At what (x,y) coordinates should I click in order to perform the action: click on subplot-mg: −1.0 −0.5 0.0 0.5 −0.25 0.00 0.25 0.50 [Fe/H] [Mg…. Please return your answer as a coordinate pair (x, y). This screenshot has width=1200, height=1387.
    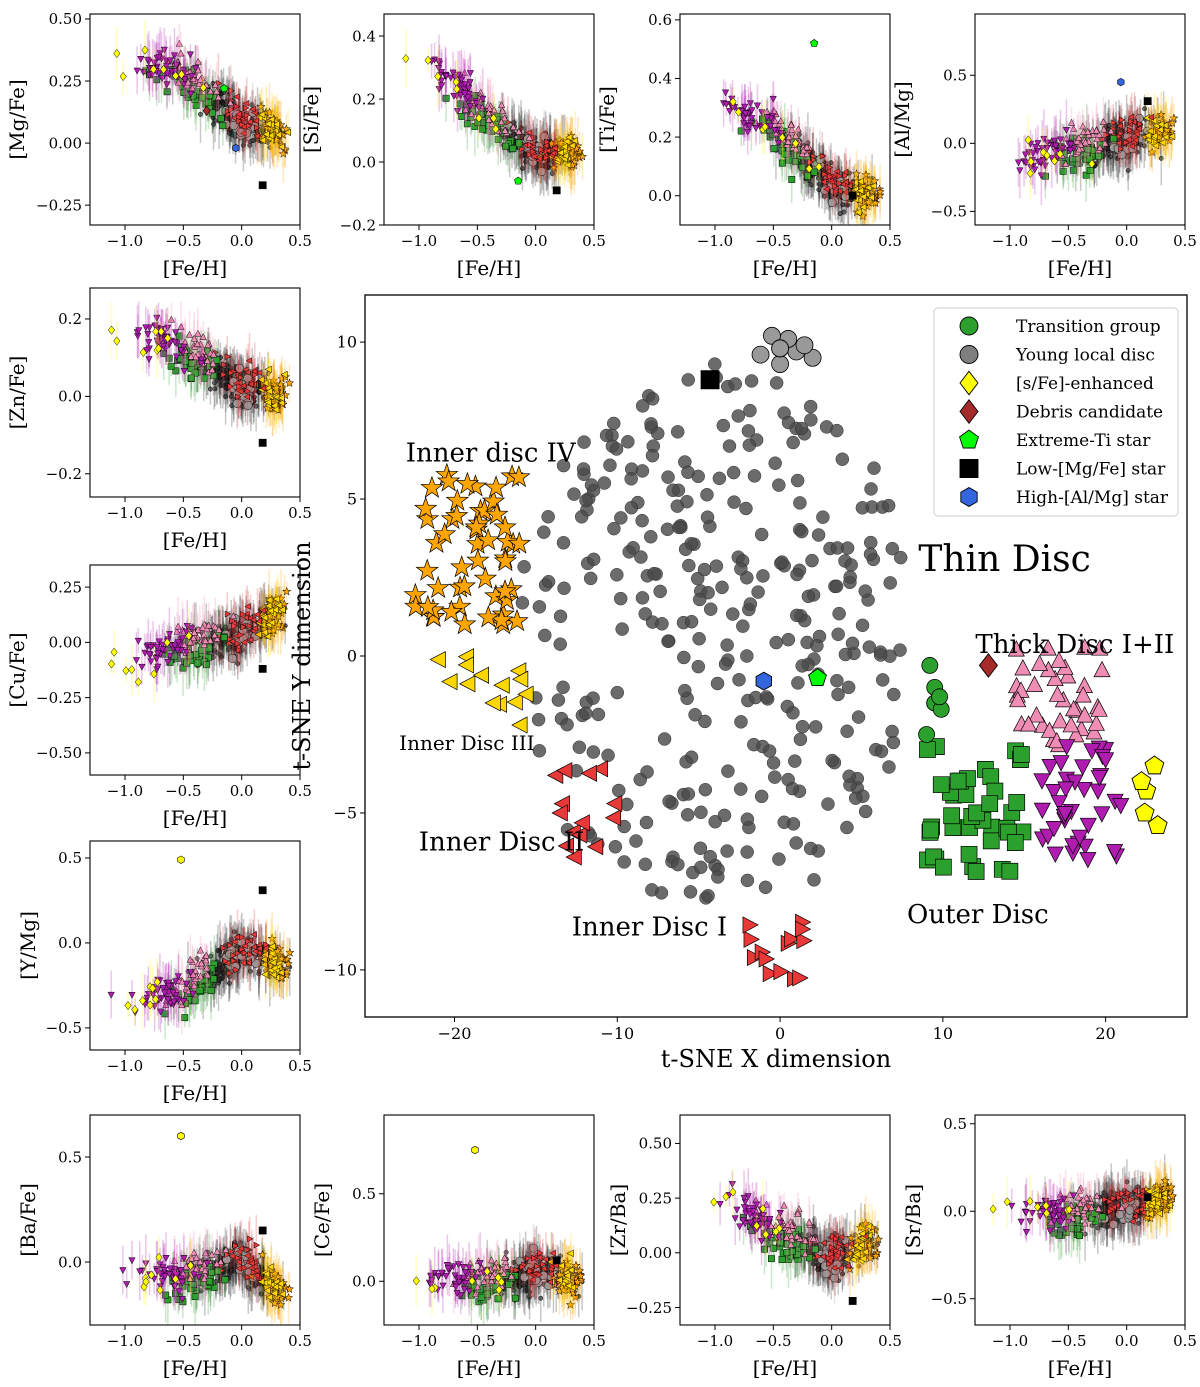
    Looking at the image, I should click on (158, 145).